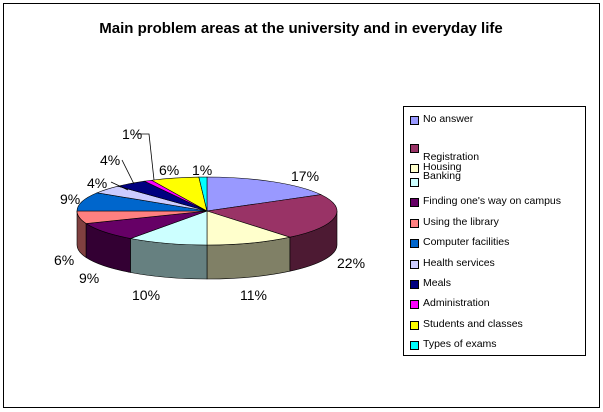 The image size is (603, 412). What do you see at coordinates (89, 278) in the screenshot?
I see `pie-label-finding-one-s-way-on-campus: 9%` at bounding box center [89, 278].